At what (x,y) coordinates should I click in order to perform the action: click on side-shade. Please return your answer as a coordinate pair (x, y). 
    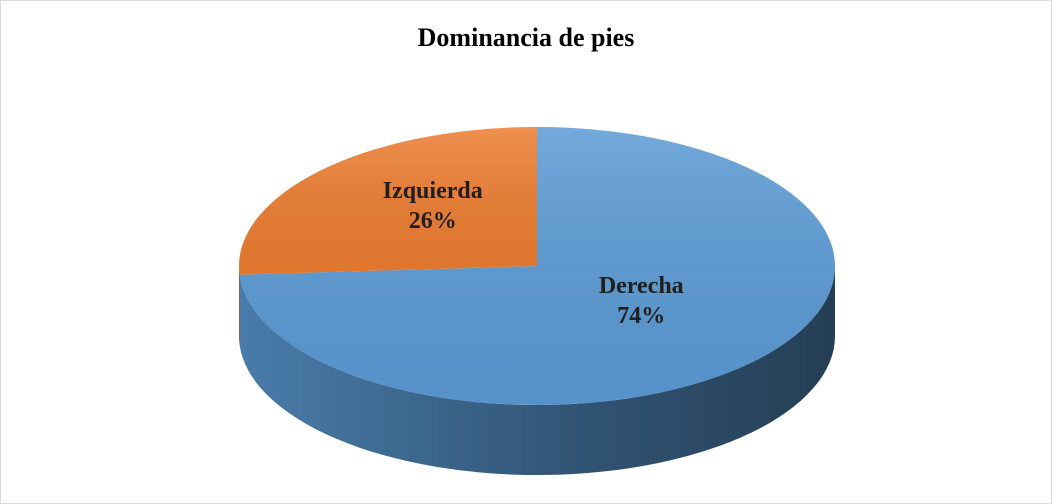
    Looking at the image, I should click on (239, 305).